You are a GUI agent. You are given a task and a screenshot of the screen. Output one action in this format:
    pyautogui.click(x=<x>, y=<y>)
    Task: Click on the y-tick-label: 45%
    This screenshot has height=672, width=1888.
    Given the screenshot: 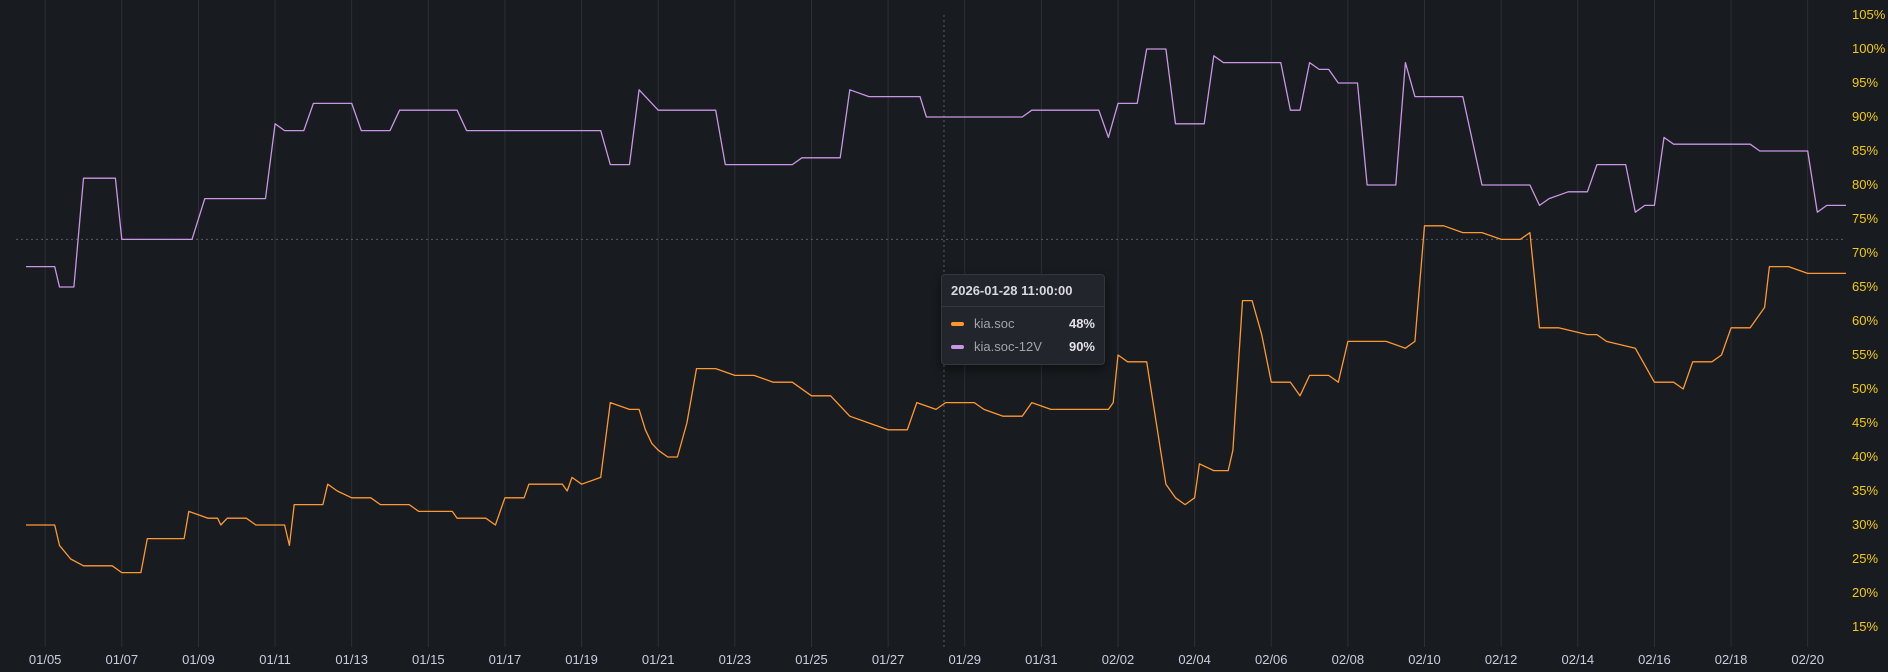 What is the action you would take?
    pyautogui.click(x=1865, y=422)
    